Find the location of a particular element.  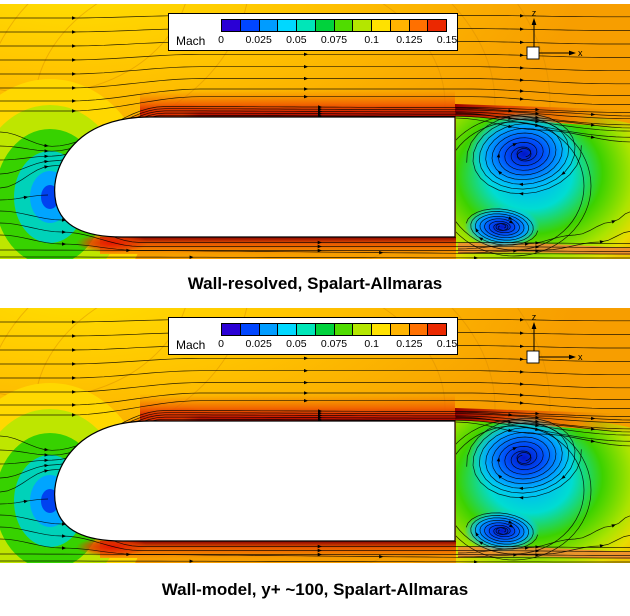

panel-caption: Wall-resolved, Spalart-Allmaras is located at coordinates (315, 283).